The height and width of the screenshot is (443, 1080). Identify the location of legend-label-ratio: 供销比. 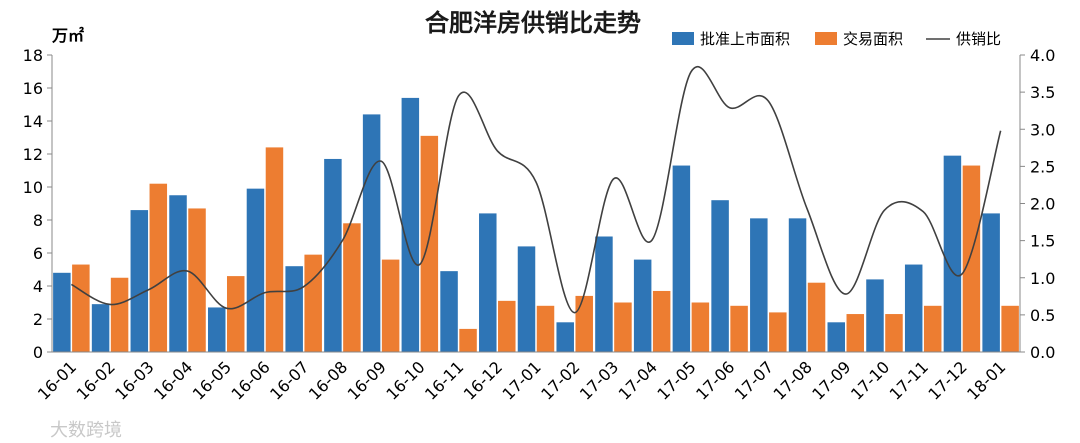
(978, 39).